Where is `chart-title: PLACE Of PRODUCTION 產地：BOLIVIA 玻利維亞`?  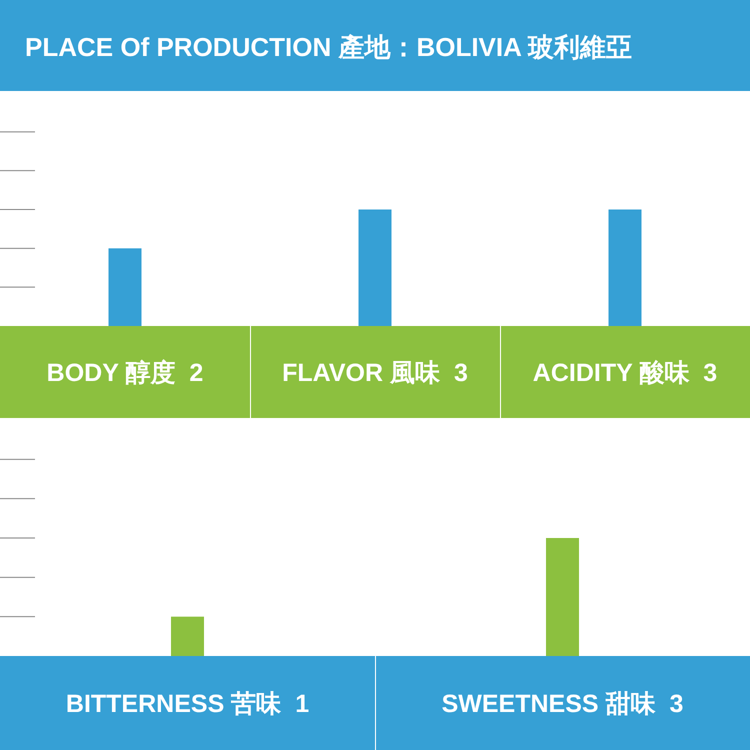 chart-title: PLACE Of PRODUCTION 產地：BOLIVIA 玻利維亞 is located at coordinates (328, 47).